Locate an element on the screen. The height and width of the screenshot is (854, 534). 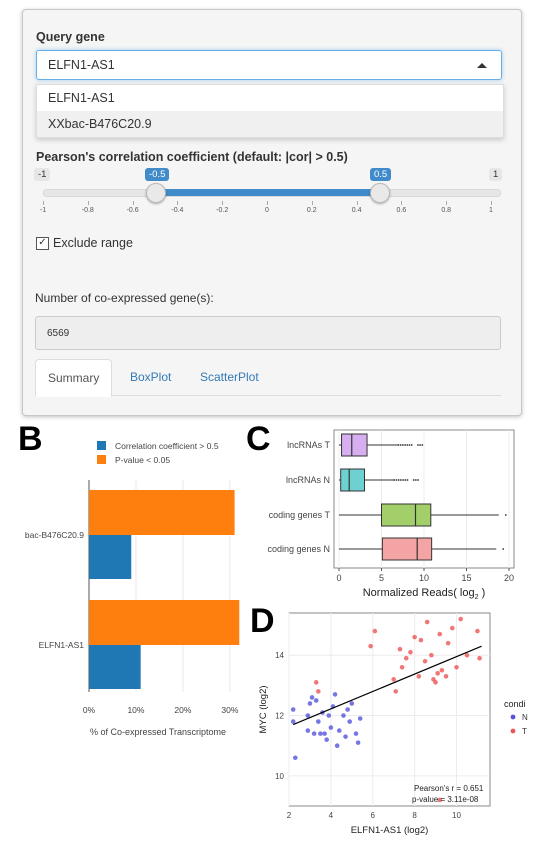
legend-title: condi is located at coordinates (515, 704).